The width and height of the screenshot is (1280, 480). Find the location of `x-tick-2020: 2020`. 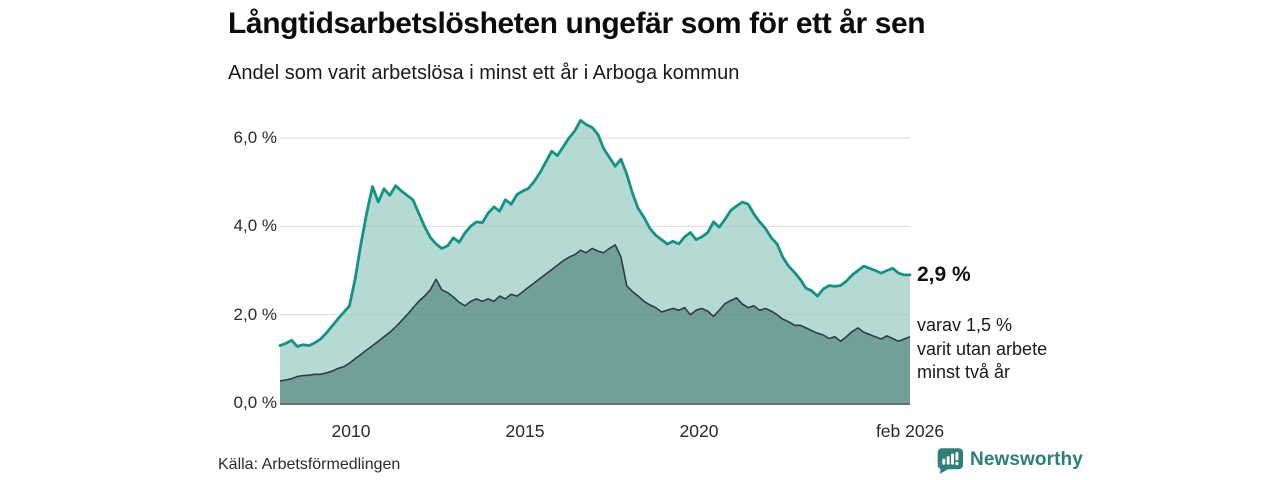

x-tick-2020: 2020 is located at coordinates (699, 431).